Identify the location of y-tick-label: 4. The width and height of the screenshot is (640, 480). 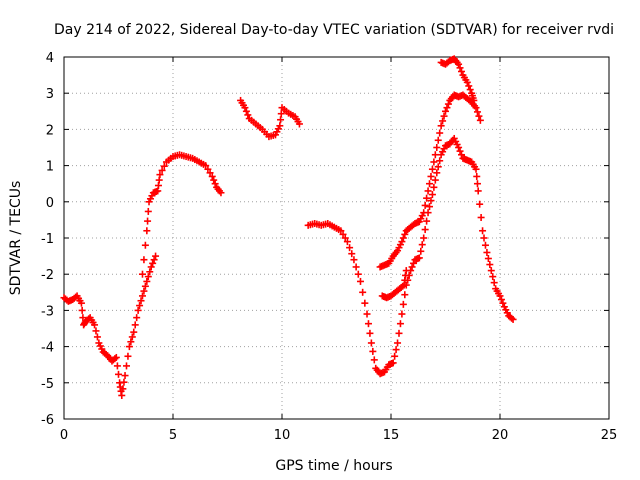
(50, 58).